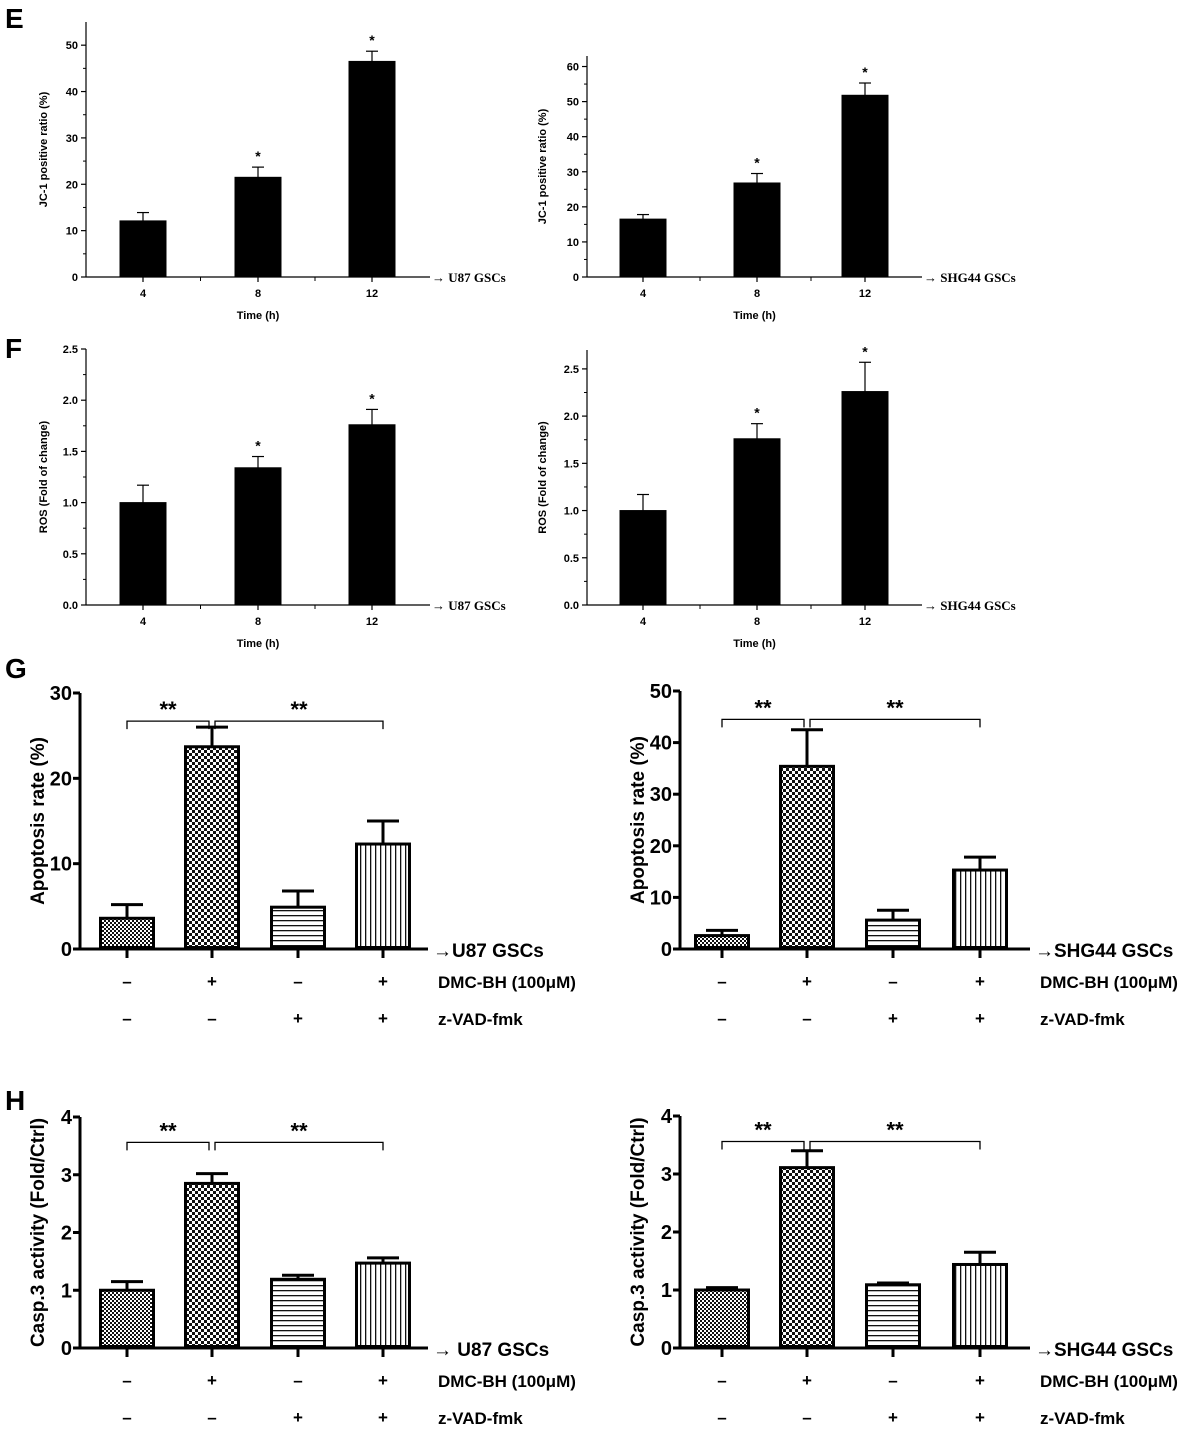 This screenshot has width=1200, height=1430. What do you see at coordinates (14, 18) in the screenshot?
I see `panel-label: E` at bounding box center [14, 18].